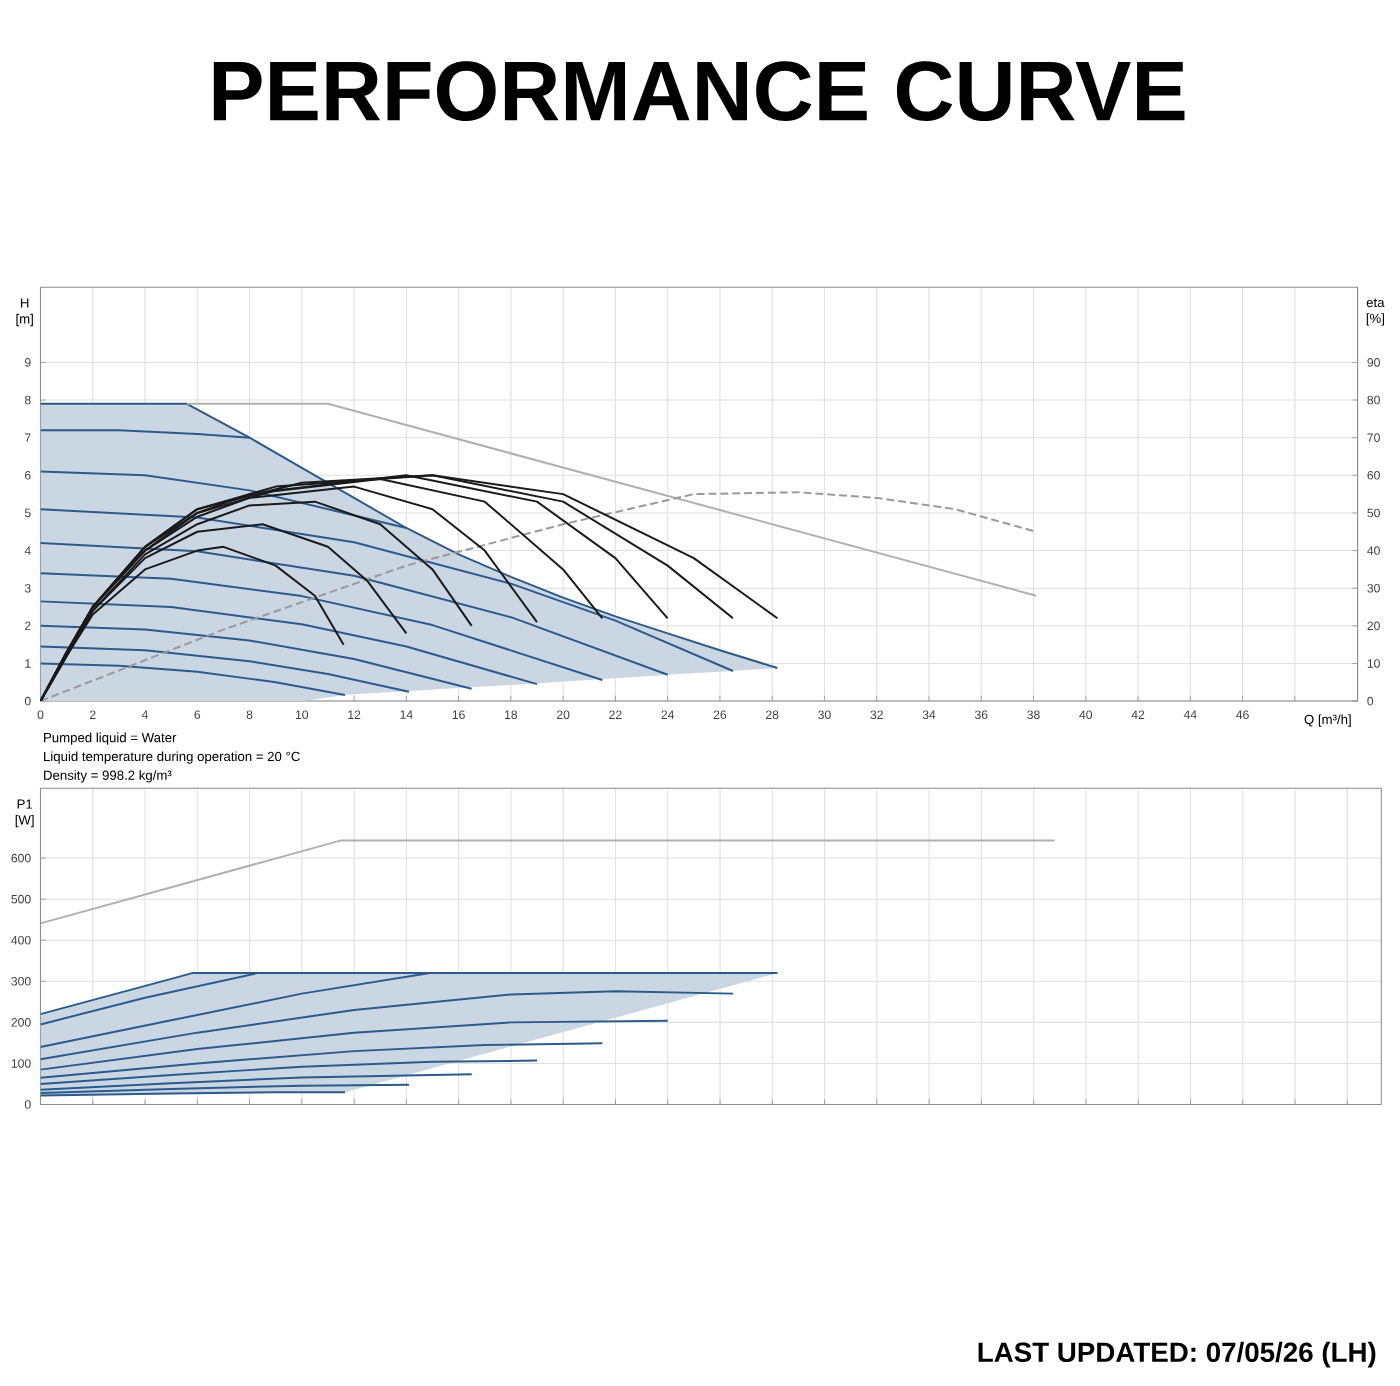 The width and height of the screenshot is (1400, 1386). Describe the element at coordinates (1177, 1354) in the screenshot. I see `text: LAST UPDATED: 07/05/26 (LH)` at that location.